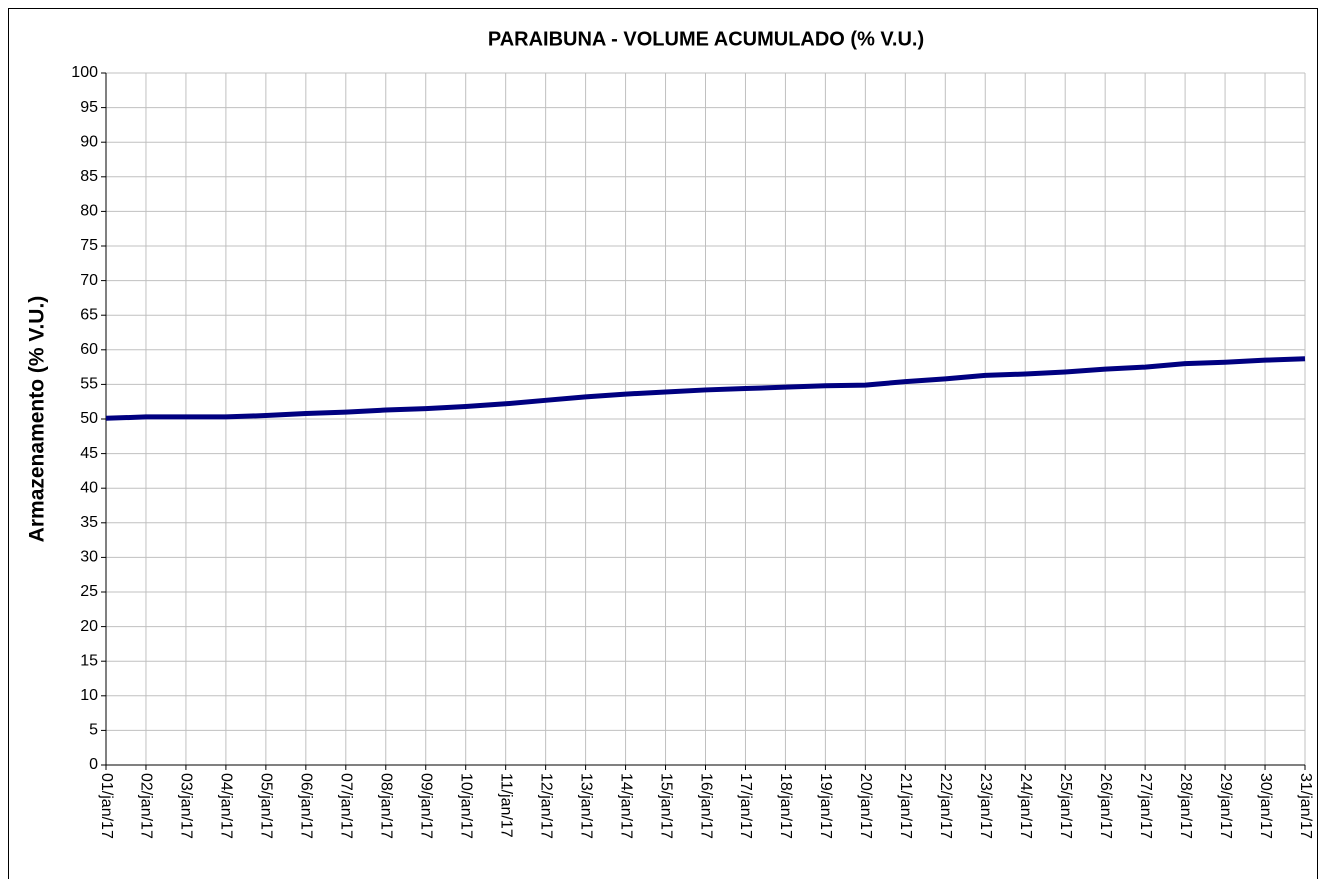 The width and height of the screenshot is (1320, 879). Describe the element at coordinates (89, 591) in the screenshot. I see `y-tick-label: 25` at that location.